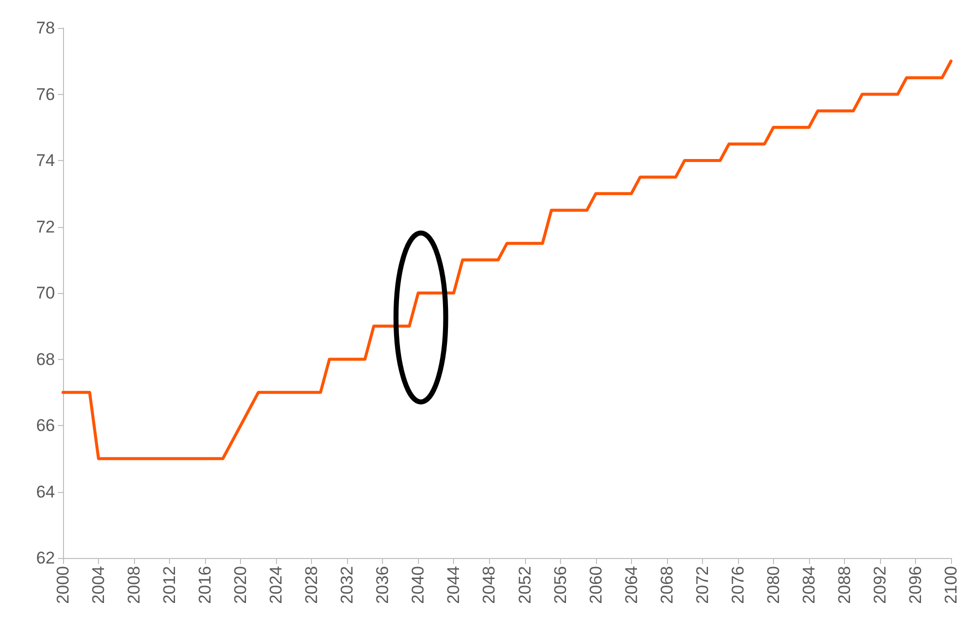 This screenshot has height=638, width=977. What do you see at coordinates (98, 585) in the screenshot?
I see `x-tick-label: 2004` at bounding box center [98, 585].